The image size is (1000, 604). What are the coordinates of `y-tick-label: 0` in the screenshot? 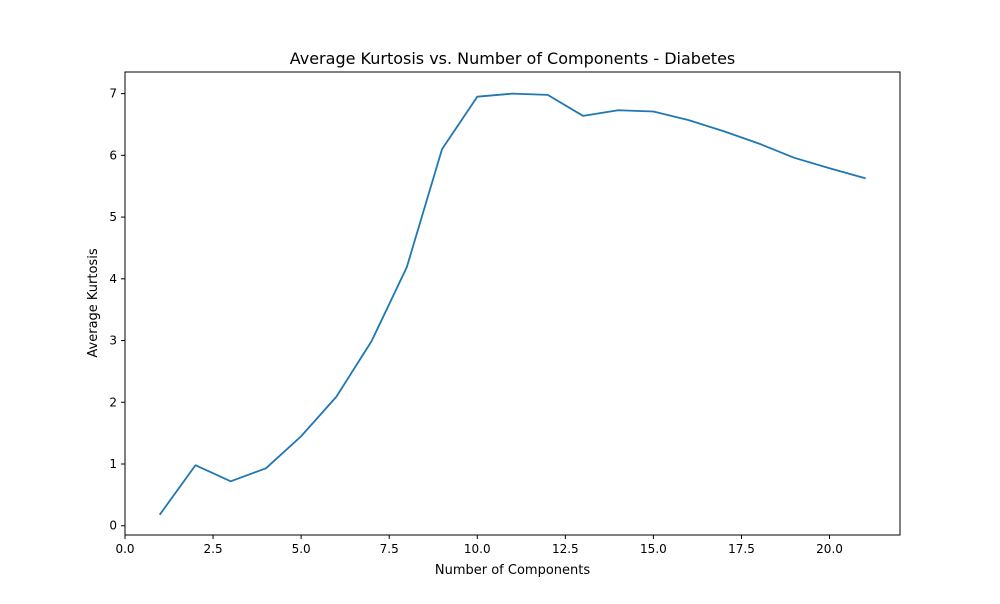 It's located at (113, 526).